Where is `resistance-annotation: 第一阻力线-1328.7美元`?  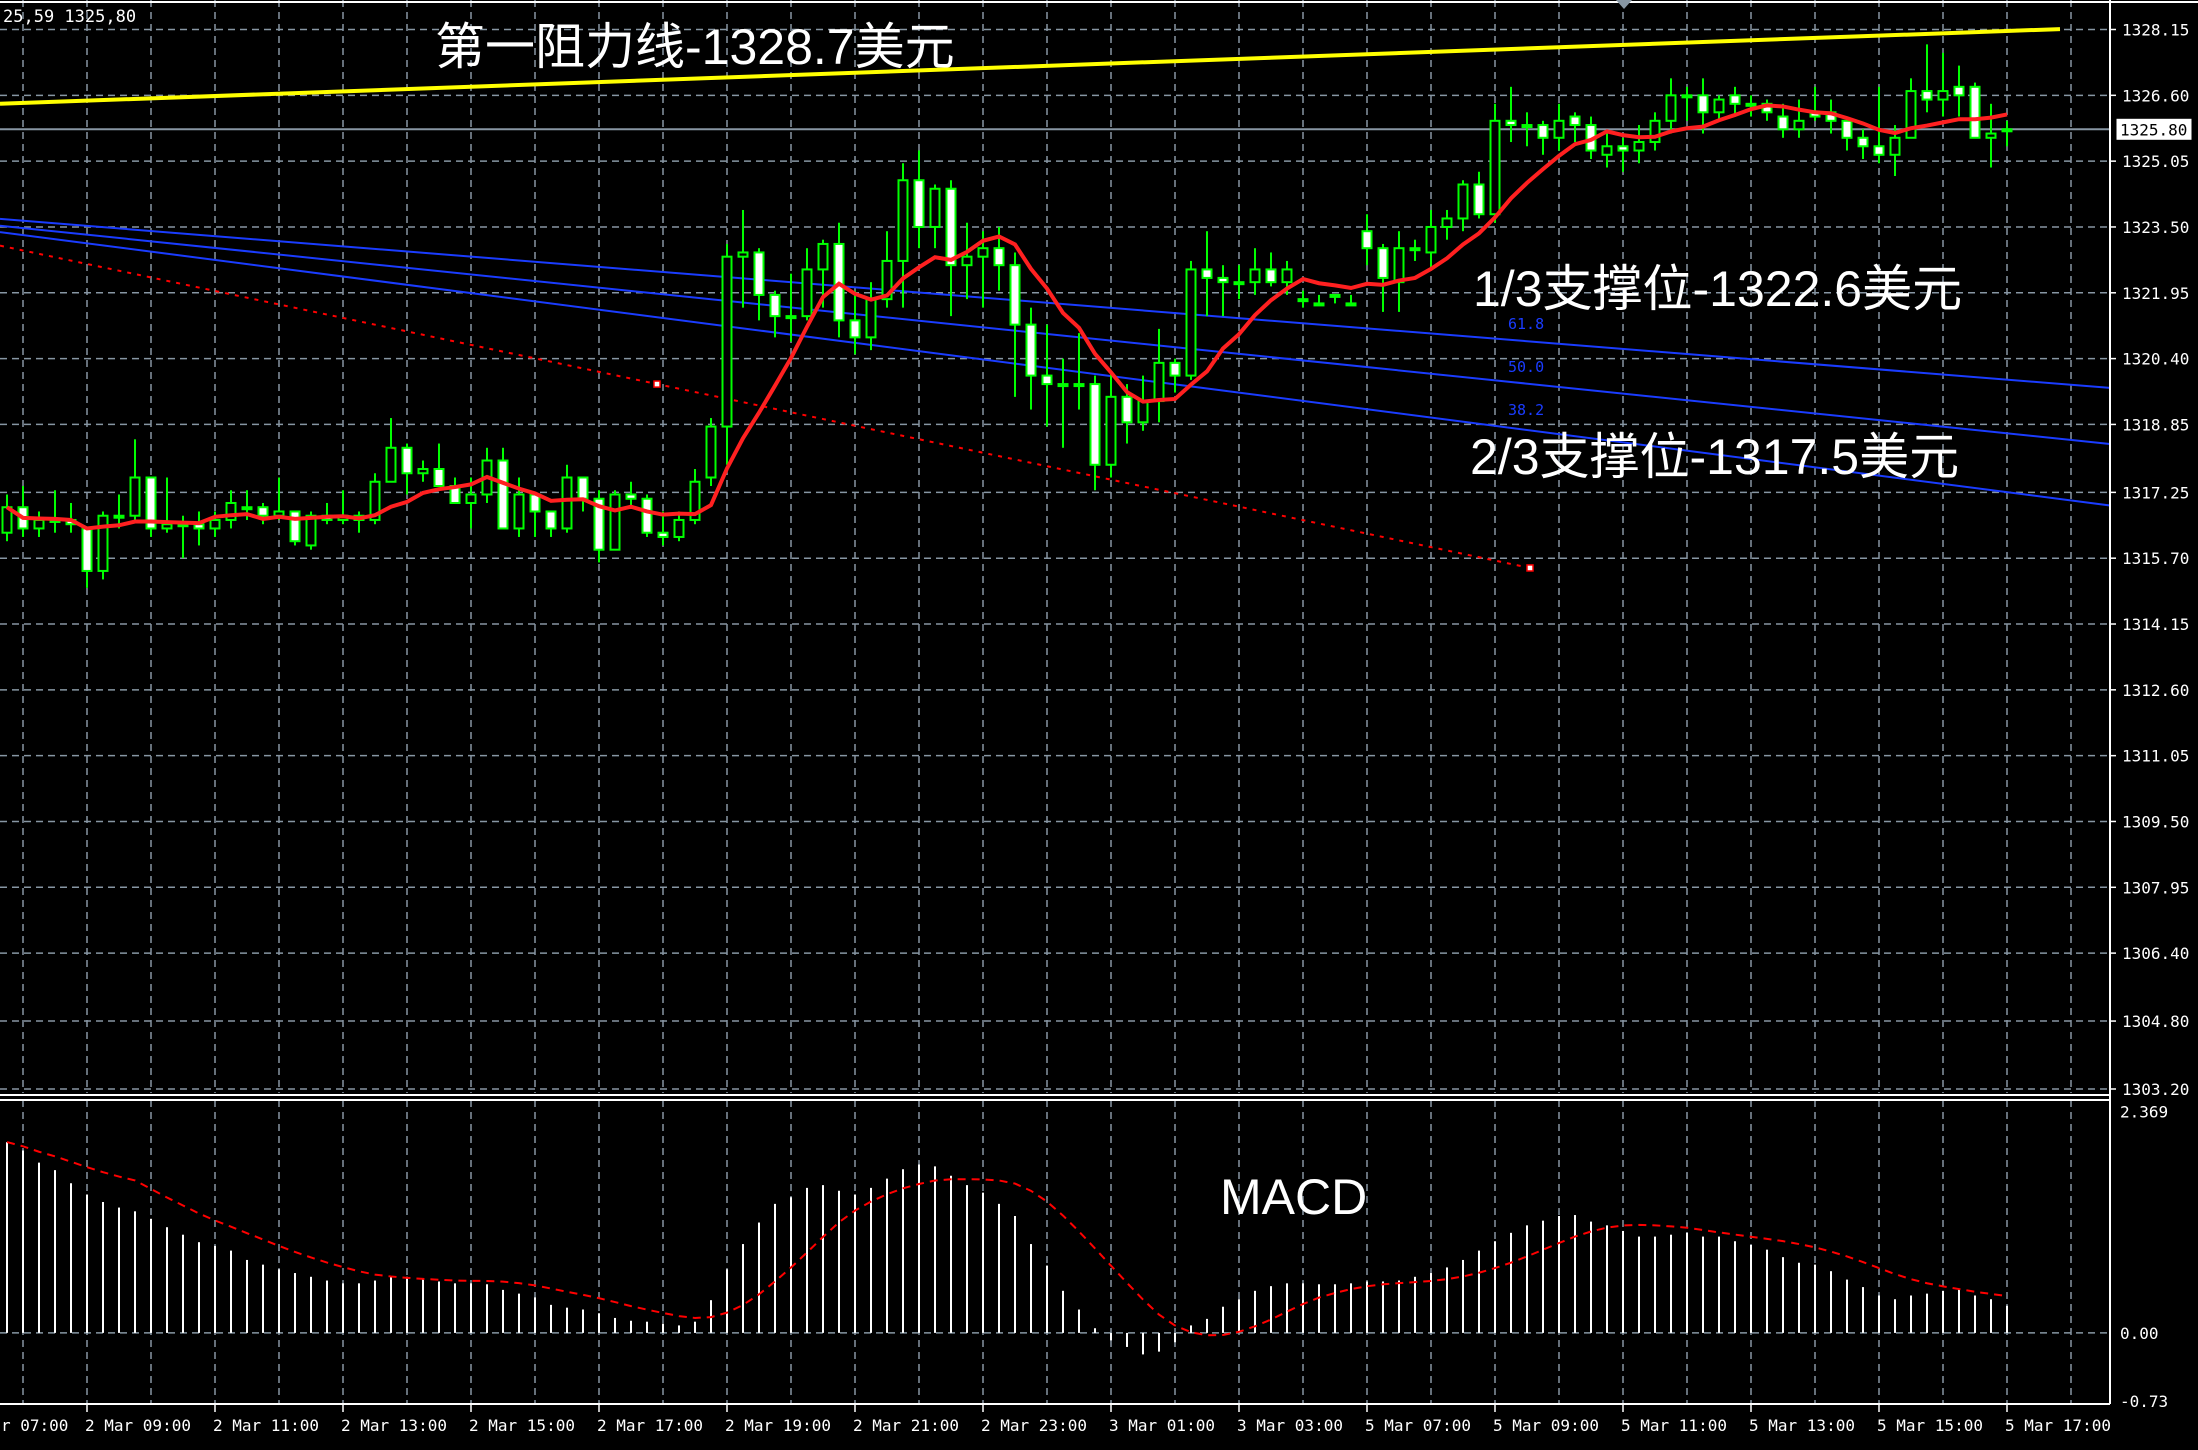 resistance-annotation: 第一阻力线-1328.7美元 is located at coordinates (695, 47).